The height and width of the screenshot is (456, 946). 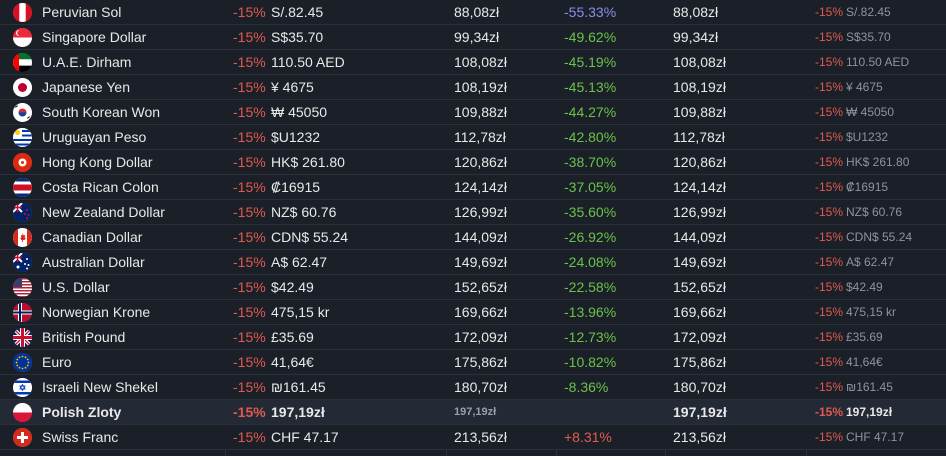 I want to click on converted-price: 99,34zł, so click(x=477, y=37).